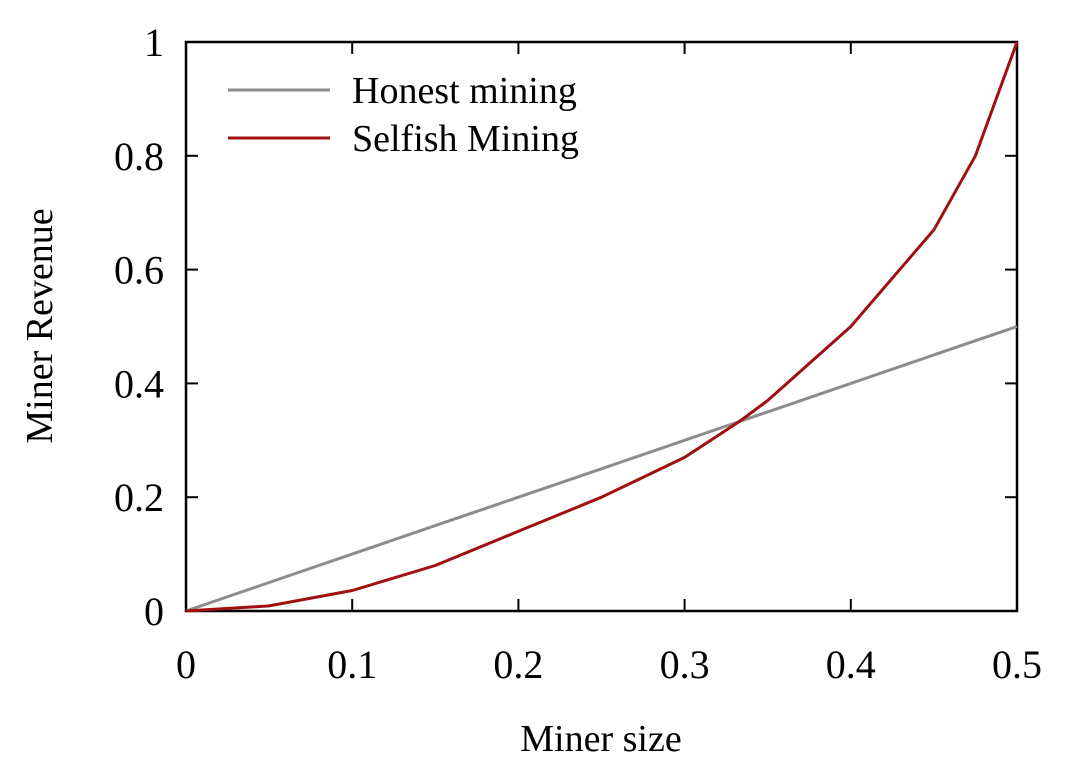 The height and width of the screenshot is (771, 1080). What do you see at coordinates (352, 664) in the screenshot?
I see `x-tick-label: 0.1` at bounding box center [352, 664].